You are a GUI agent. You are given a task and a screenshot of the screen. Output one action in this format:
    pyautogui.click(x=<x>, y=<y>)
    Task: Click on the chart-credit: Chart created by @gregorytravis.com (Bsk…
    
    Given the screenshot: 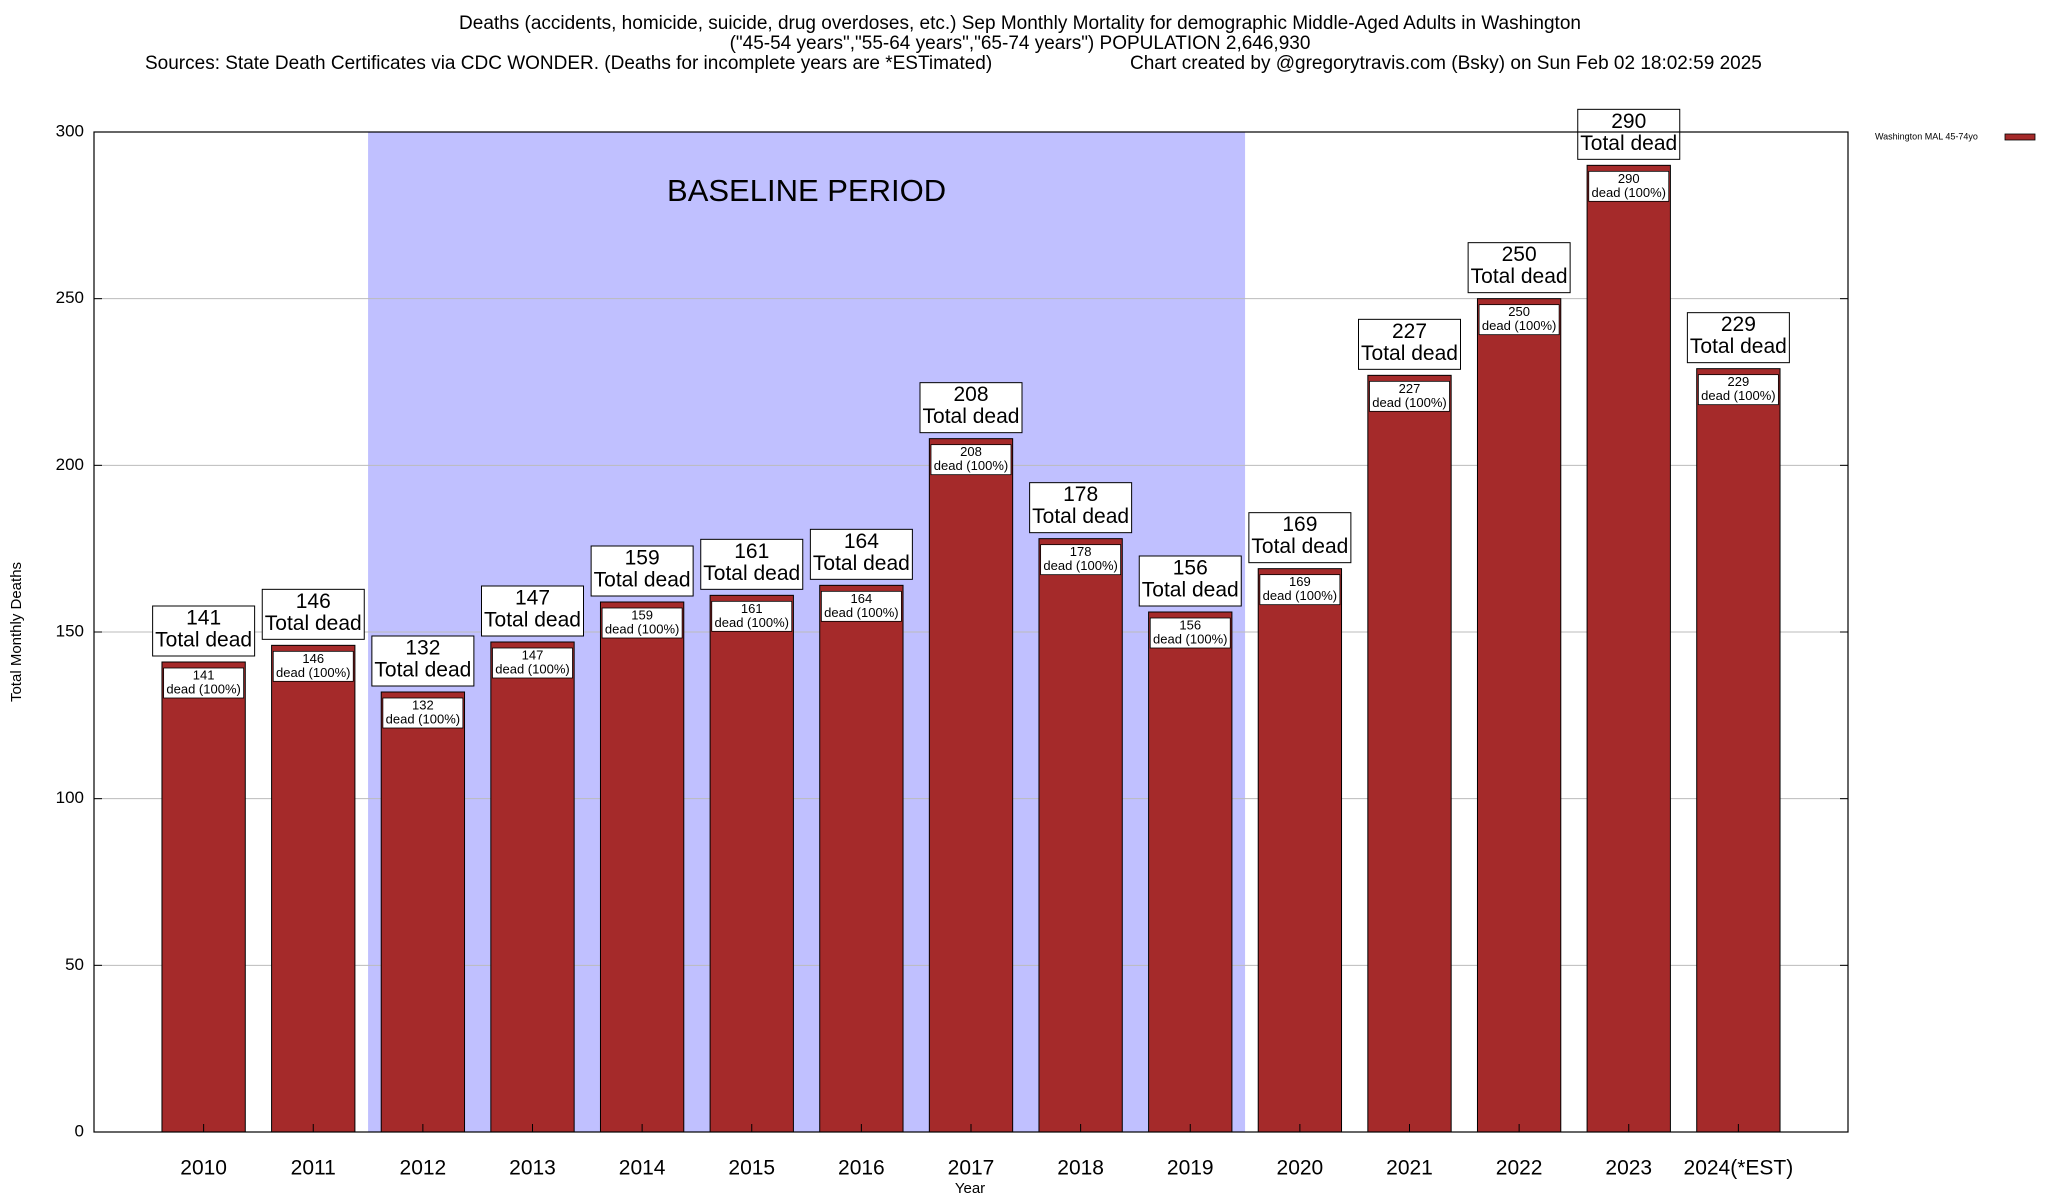 What is the action you would take?
    pyautogui.click(x=1446, y=63)
    